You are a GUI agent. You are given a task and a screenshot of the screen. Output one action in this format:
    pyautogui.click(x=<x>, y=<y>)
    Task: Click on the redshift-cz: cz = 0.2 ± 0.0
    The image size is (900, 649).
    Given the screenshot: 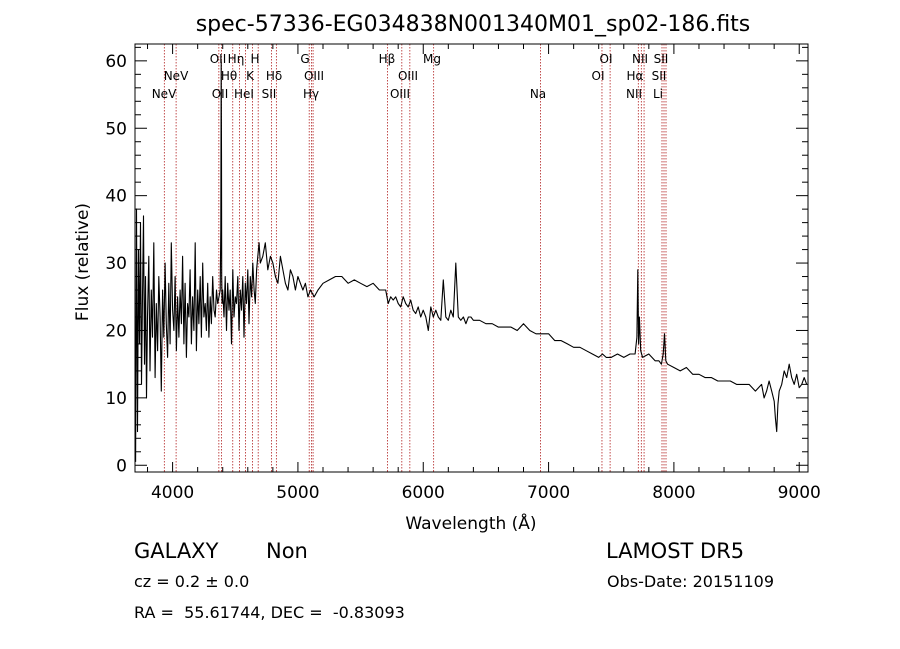 What is the action you would take?
    pyautogui.click(x=192, y=581)
    